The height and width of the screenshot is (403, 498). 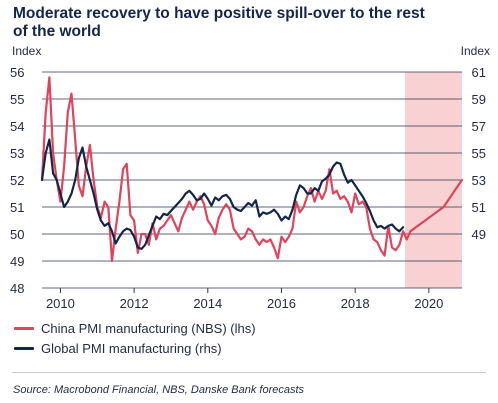 What do you see at coordinates (17, 180) in the screenshot?
I see `left-tick-label: 52` at bounding box center [17, 180].